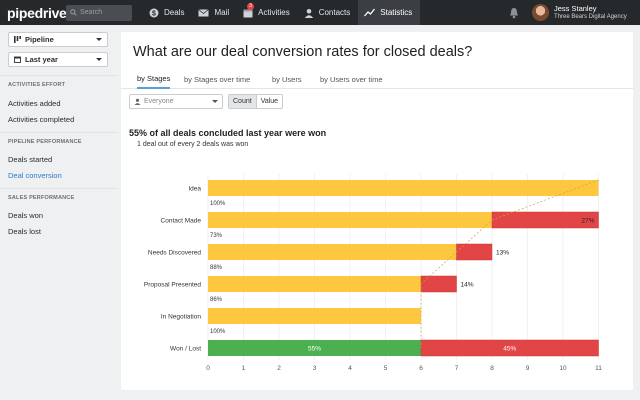 The width and height of the screenshot is (640, 400). I want to click on nav-activities: 3 Activities, so click(267, 12).